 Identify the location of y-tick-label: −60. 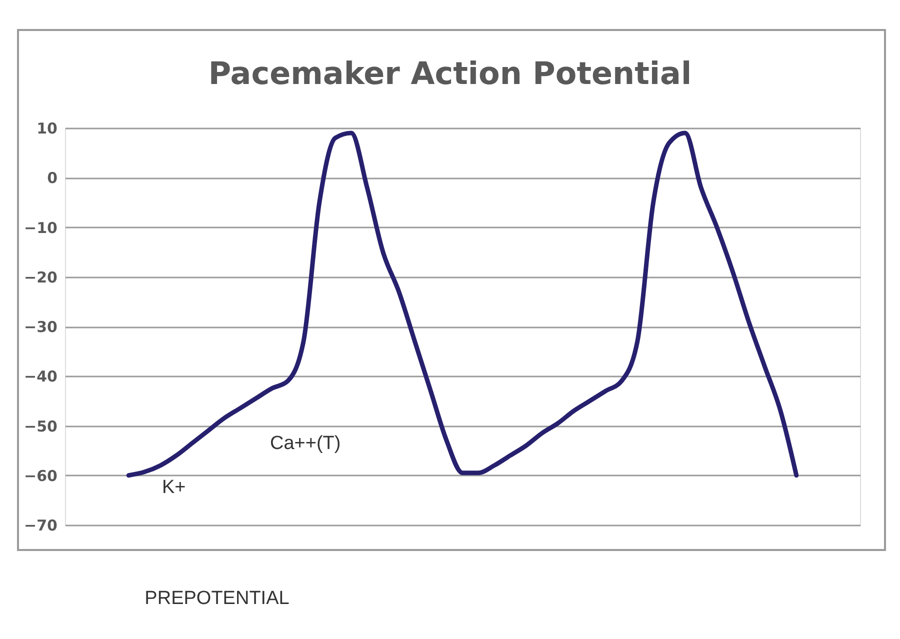
(41, 475).